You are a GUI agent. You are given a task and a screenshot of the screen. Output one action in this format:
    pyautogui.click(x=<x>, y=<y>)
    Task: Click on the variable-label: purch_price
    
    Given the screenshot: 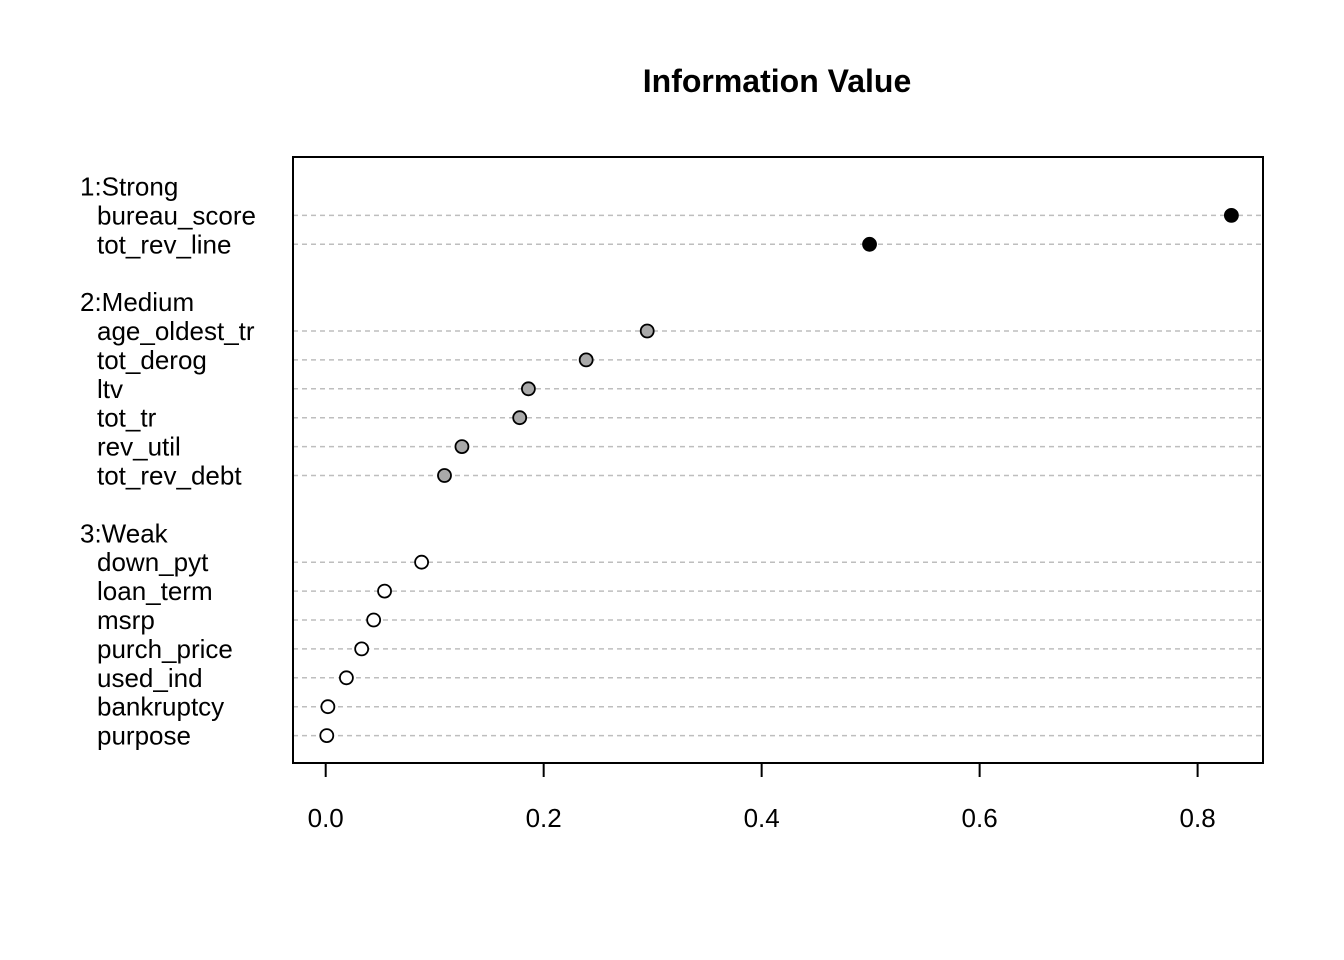 What is the action you would take?
    pyautogui.click(x=165, y=649)
    